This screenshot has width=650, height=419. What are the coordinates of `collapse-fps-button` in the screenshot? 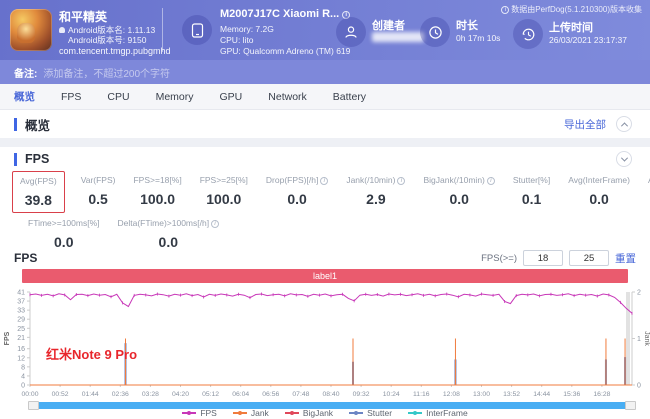 It's located at (624, 159).